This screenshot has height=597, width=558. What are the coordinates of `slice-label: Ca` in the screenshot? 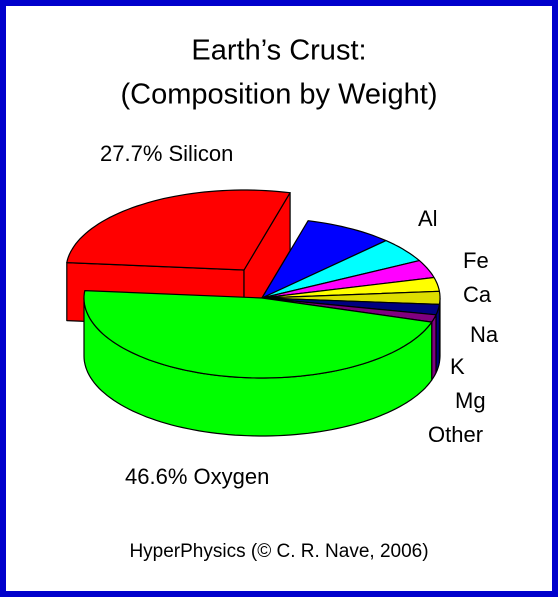 It's located at (477, 294).